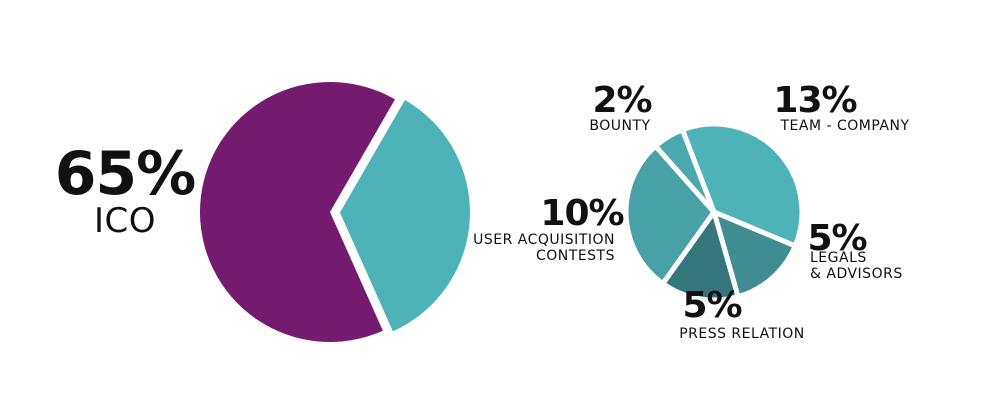  What do you see at coordinates (845, 126) in the screenshot?
I see `category-label: TEAM - COMPANY` at bounding box center [845, 126].